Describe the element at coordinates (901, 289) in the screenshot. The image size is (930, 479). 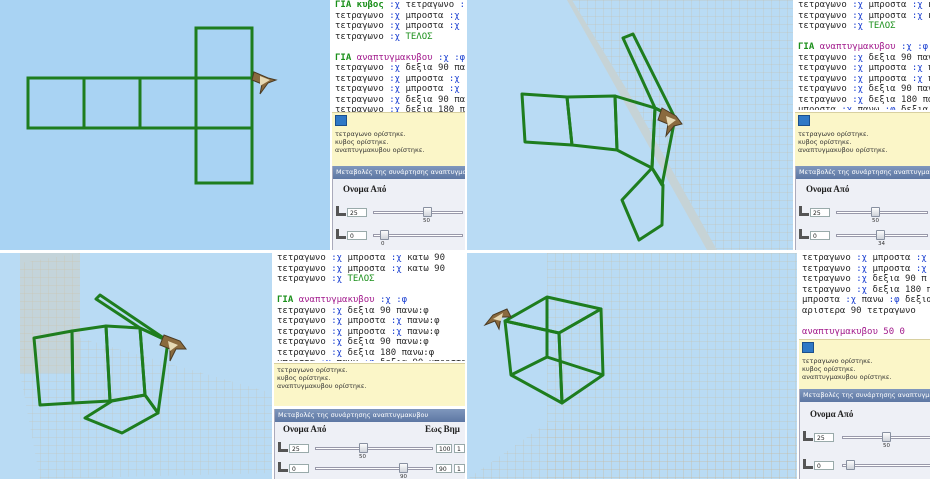
I see `code-token: δεξια 180 π` at that location.